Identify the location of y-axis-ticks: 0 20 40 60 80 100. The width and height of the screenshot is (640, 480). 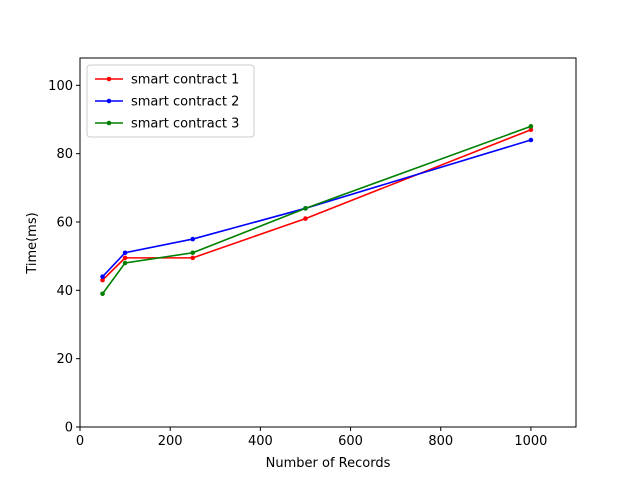
(64, 257).